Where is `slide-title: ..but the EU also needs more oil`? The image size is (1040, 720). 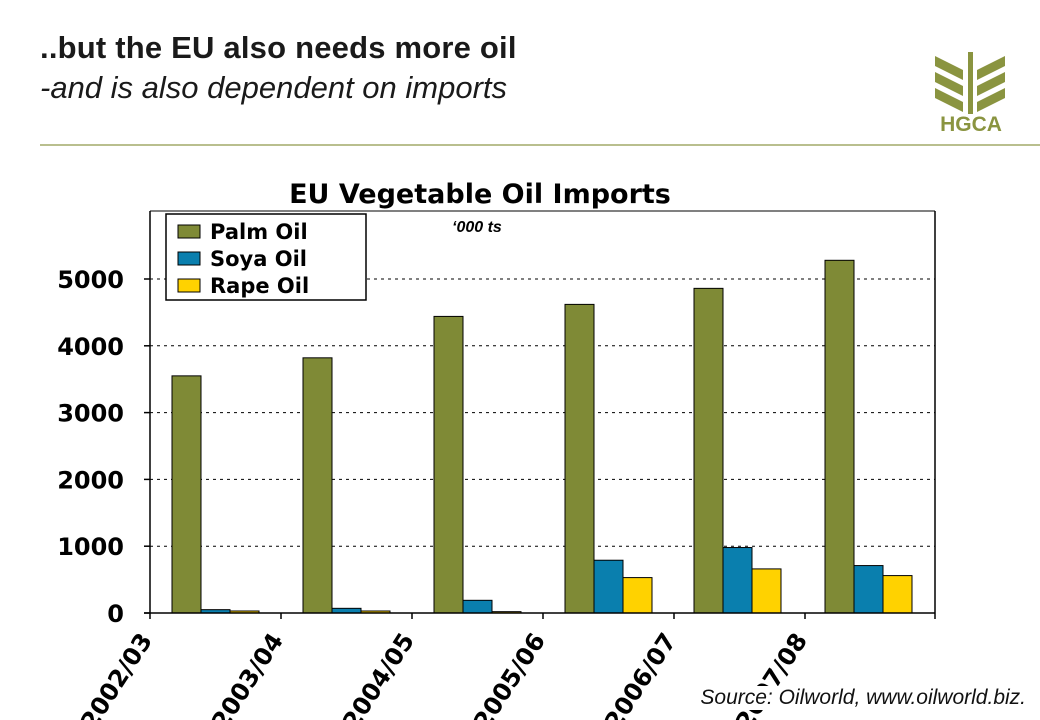 slide-title: ..but the EU also needs more oil is located at coordinates (278, 47).